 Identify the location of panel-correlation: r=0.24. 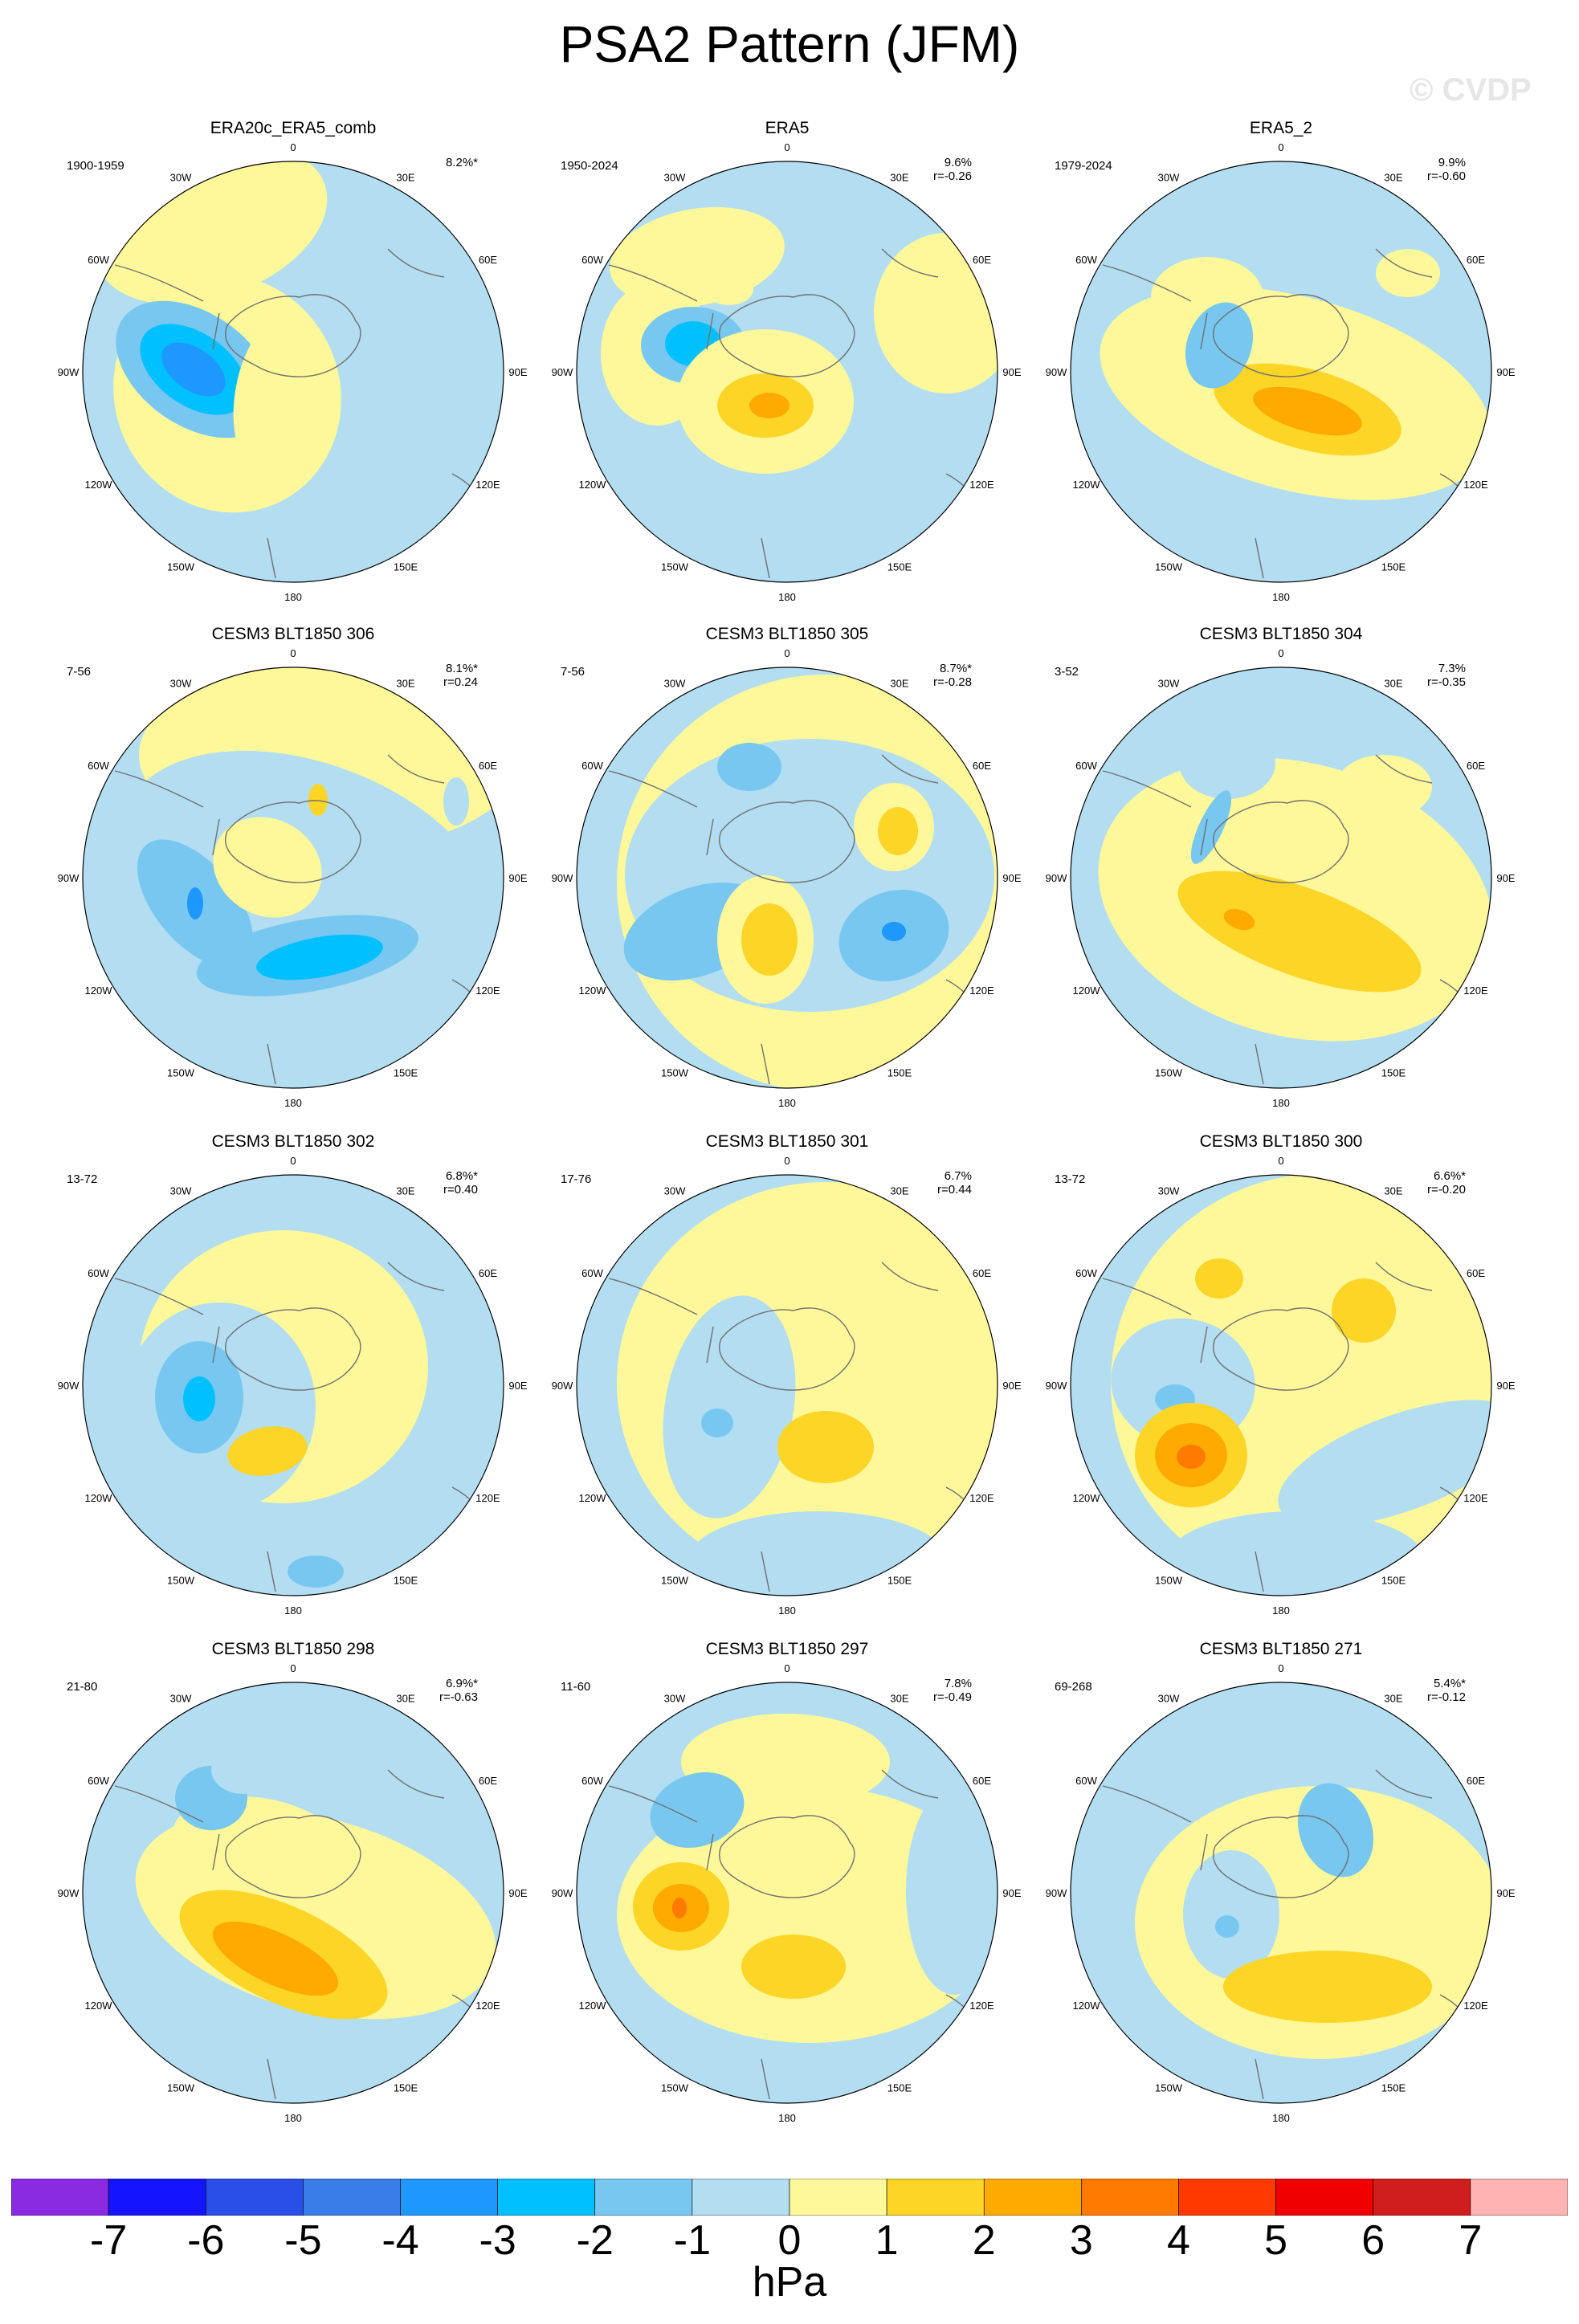
(460, 682).